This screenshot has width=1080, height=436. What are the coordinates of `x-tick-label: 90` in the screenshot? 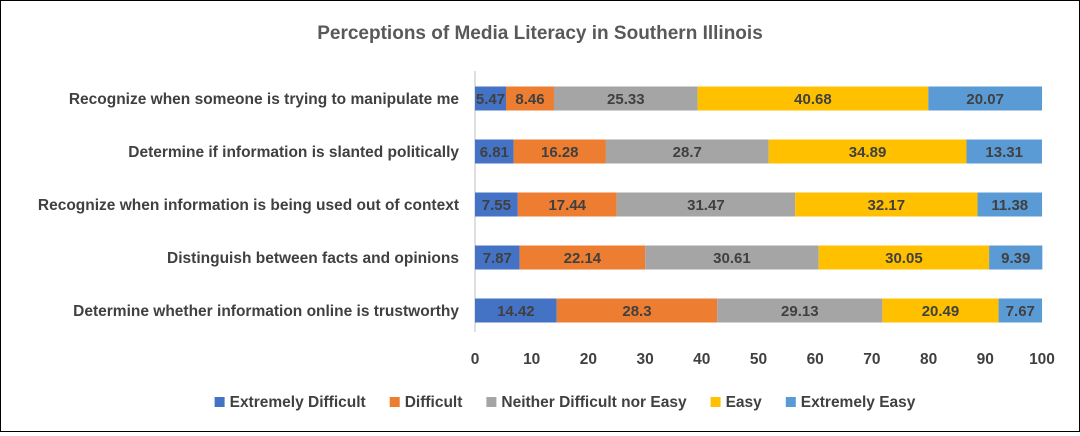 It's located at (985, 359).